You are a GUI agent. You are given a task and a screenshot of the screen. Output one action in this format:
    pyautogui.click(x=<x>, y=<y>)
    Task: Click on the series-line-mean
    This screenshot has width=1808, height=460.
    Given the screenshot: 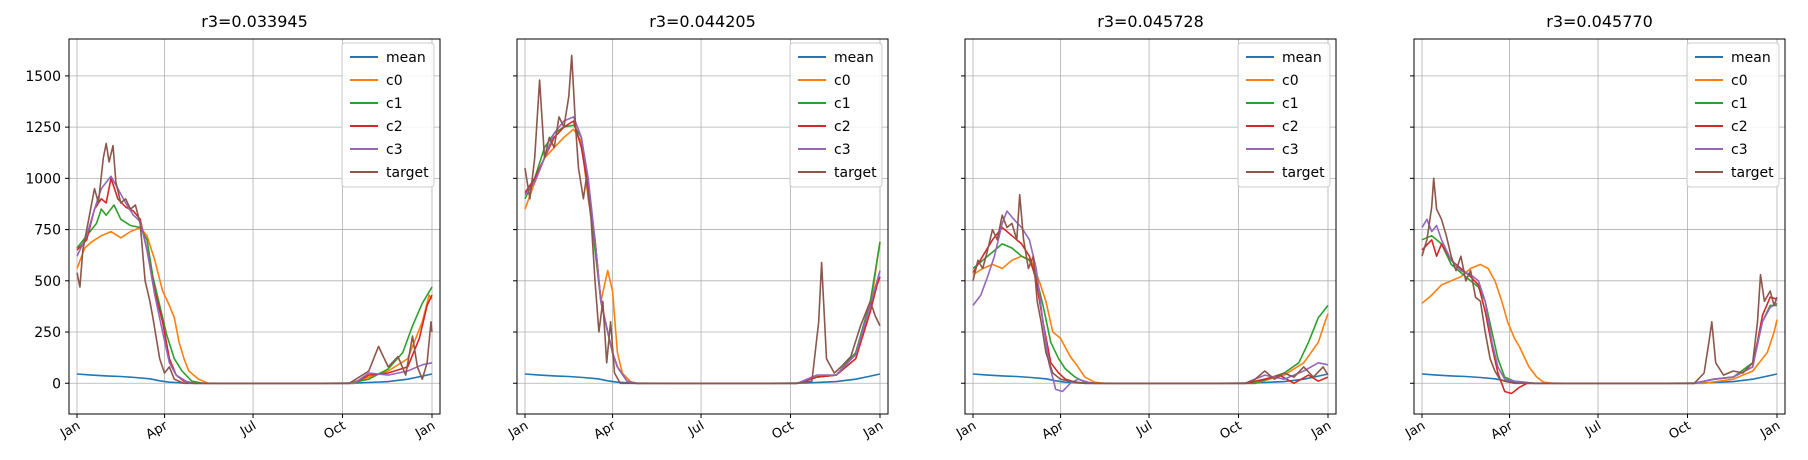 What is the action you would take?
    pyautogui.click(x=254, y=379)
    